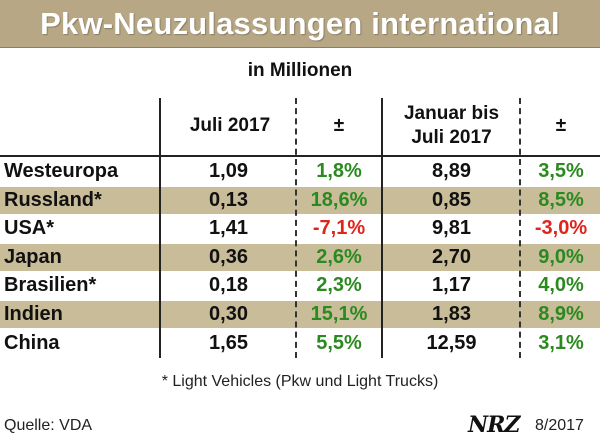  Describe the element at coordinates (50, 285) in the screenshot. I see `row-label: Brasilien*` at that location.